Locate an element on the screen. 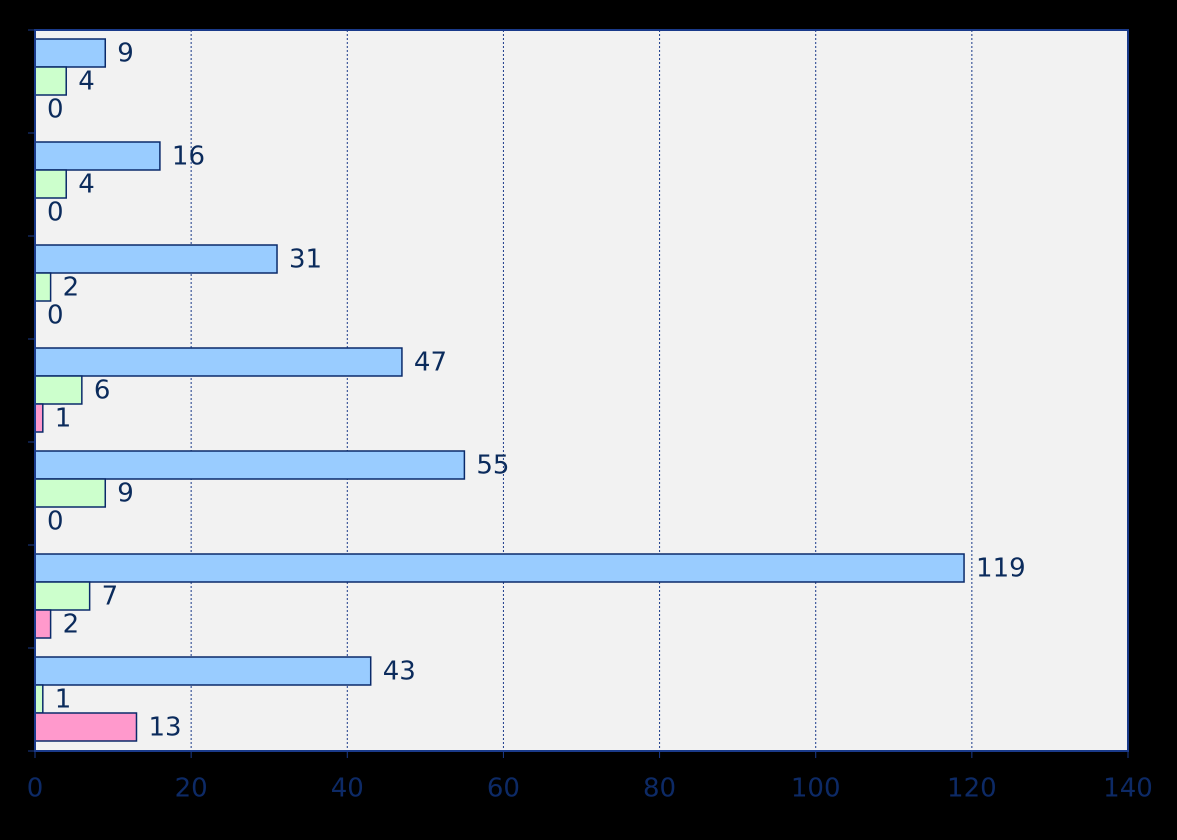  x-tick-label: 140 is located at coordinates (1128, 789).